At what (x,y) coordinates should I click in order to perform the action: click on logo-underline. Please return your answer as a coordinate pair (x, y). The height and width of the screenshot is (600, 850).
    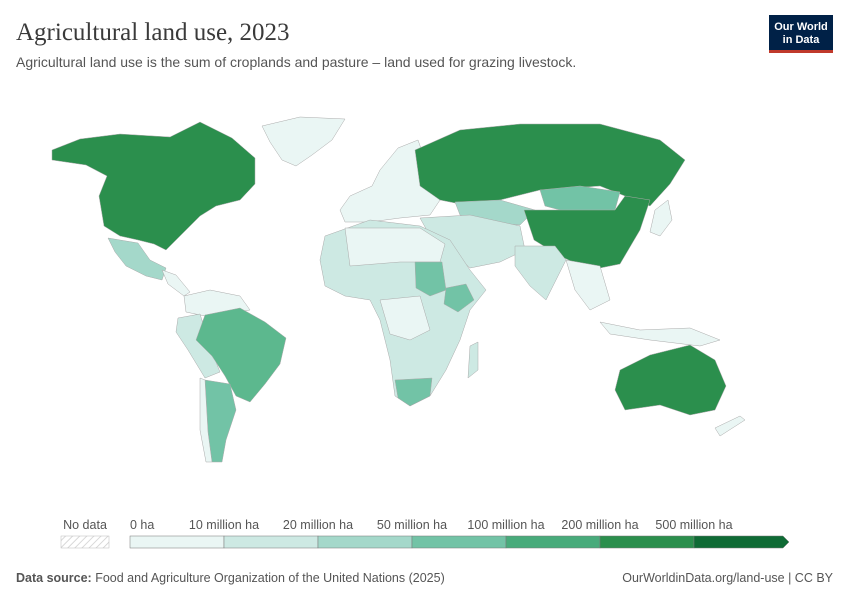
    Looking at the image, I should click on (801, 51).